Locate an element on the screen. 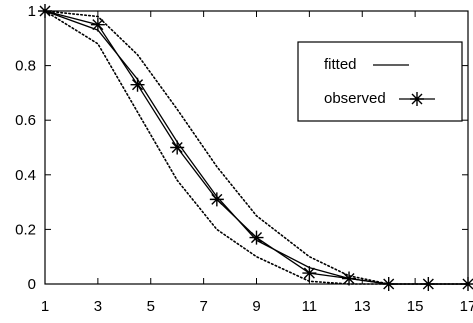  y-tick-label: 0.8 is located at coordinates (25, 66).